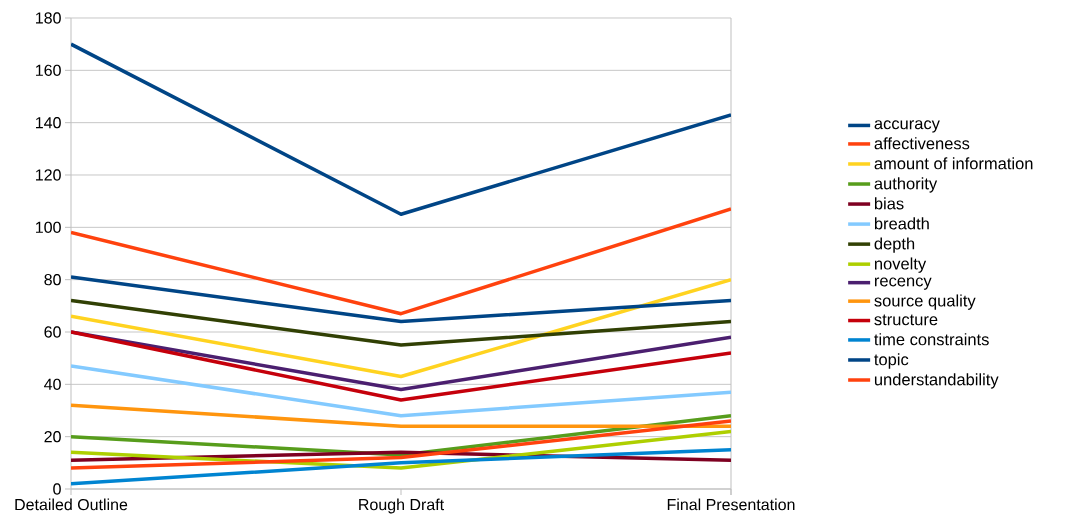 The width and height of the screenshot is (1072, 527). I want to click on legend-label: source quality, so click(925, 302).